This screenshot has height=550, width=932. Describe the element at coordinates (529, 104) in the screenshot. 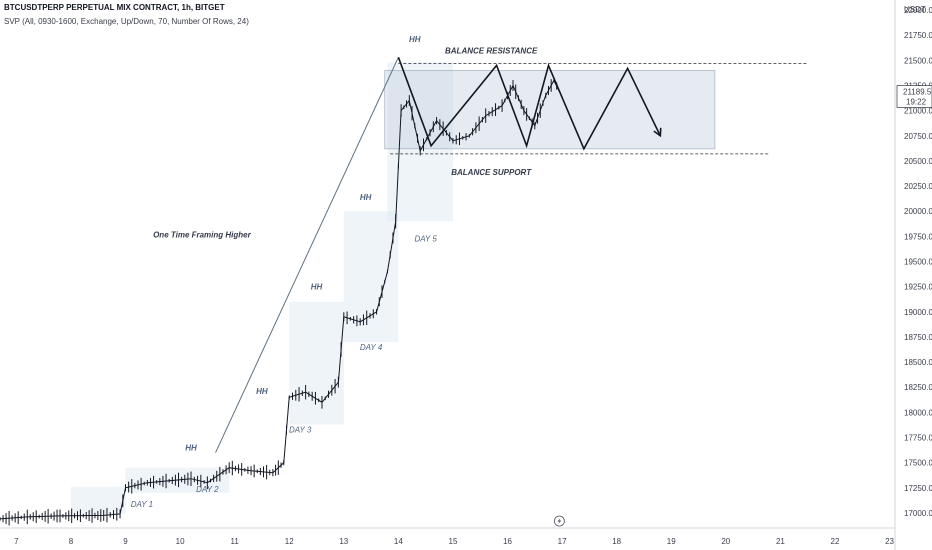

I see `zigzag-projection` at that location.